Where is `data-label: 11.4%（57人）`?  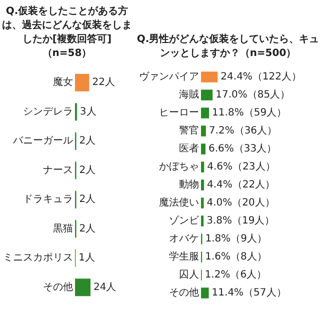
data-label: 11.4%（57人） is located at coordinates (249, 293).